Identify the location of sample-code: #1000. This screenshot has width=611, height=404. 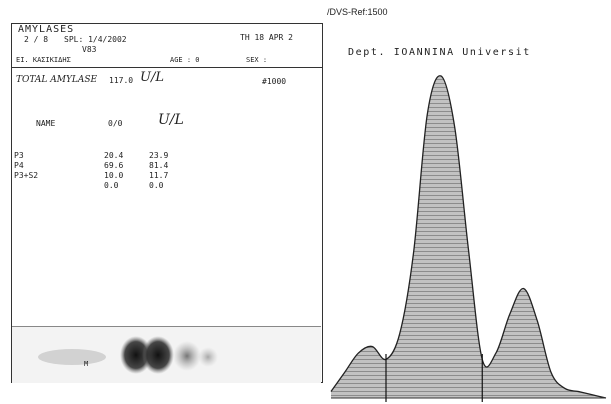
(274, 81).